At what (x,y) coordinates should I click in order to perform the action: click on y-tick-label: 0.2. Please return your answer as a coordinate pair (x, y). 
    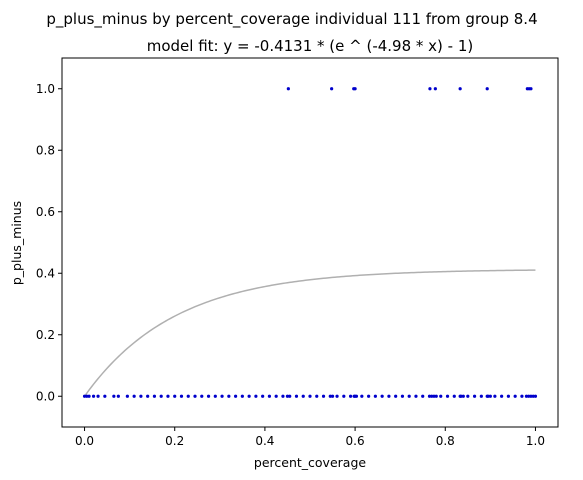
    Looking at the image, I should click on (45, 335).